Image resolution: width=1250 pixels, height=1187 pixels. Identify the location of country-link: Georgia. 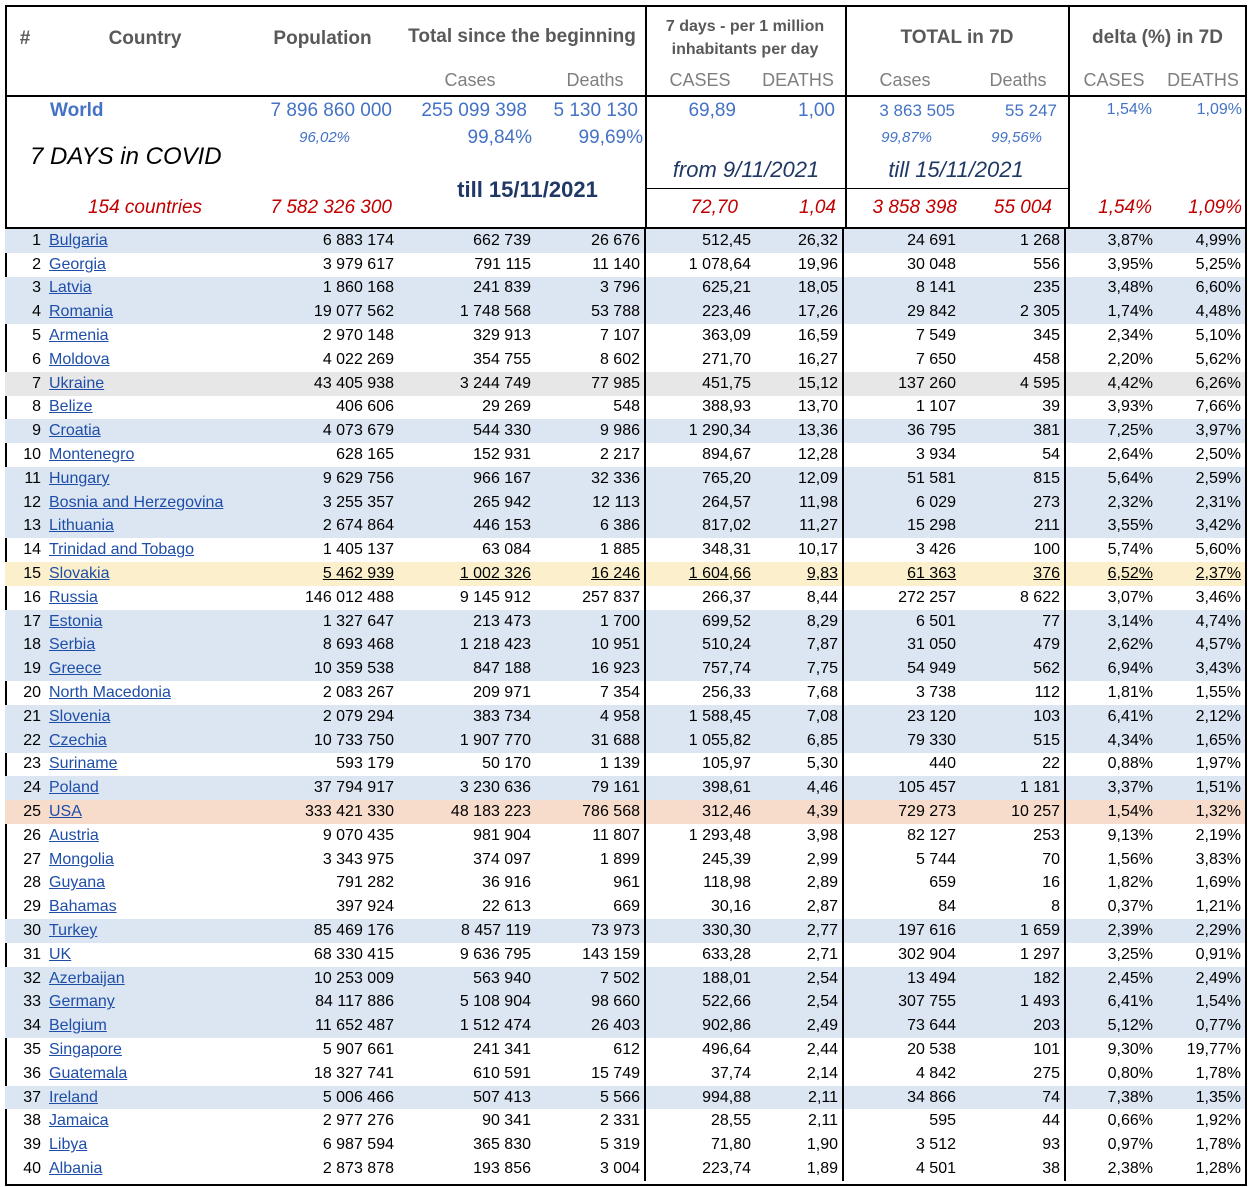
(77, 264).